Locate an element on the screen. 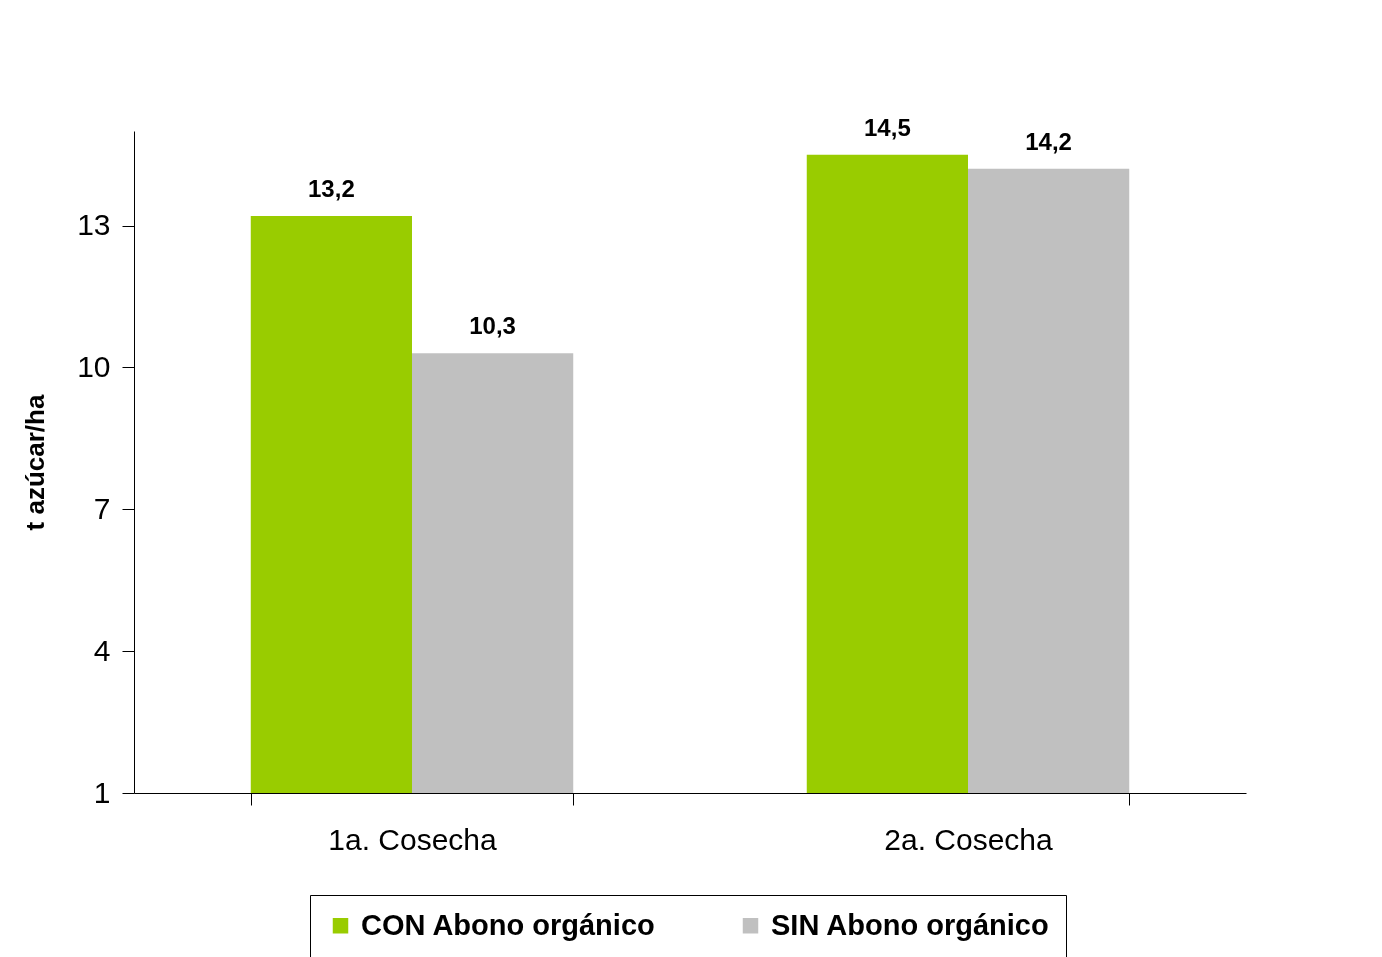 The image size is (1382, 957). y-tick-label: 13 is located at coordinates (94, 225).